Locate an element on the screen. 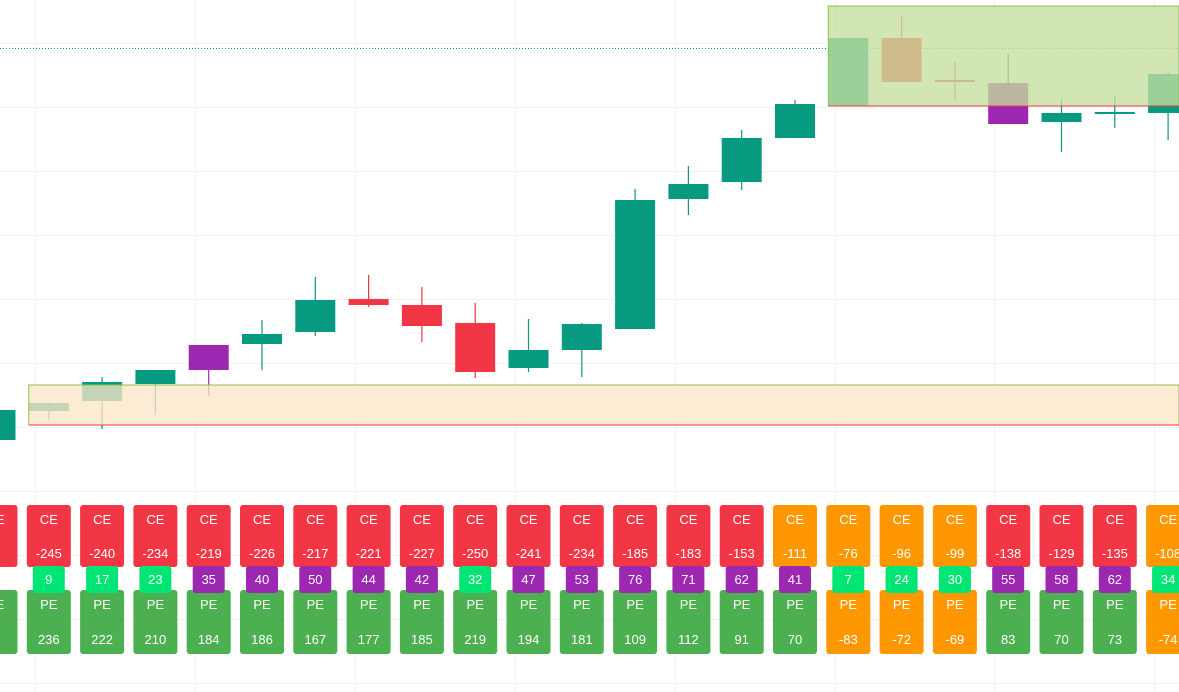 The image size is (1179, 692). count-text: 40 is located at coordinates (262, 579).